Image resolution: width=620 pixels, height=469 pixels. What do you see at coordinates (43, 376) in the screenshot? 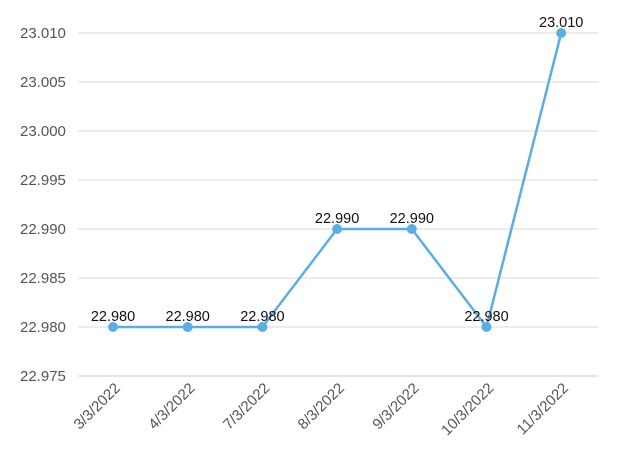
I see `y-tick-label: 22.975` at bounding box center [43, 376].